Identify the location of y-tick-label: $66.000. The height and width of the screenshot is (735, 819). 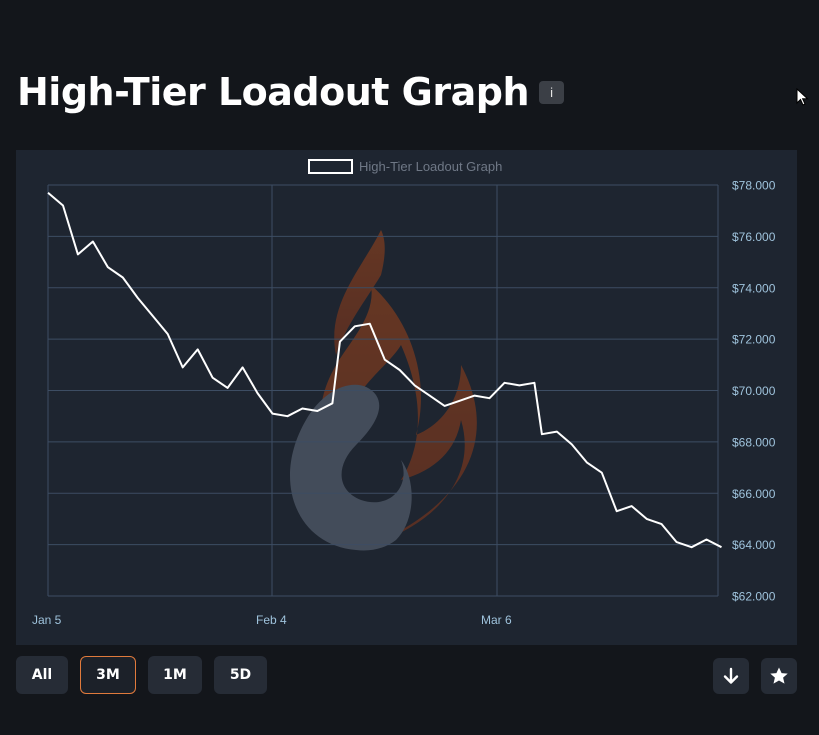
(754, 494).